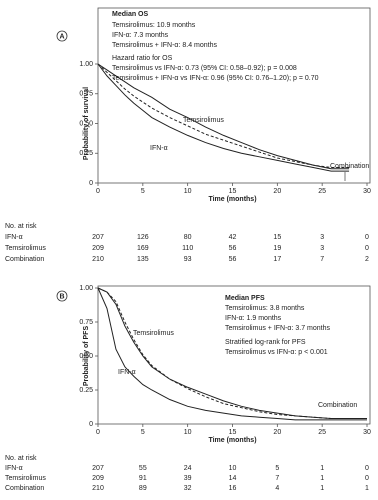  I want to click on risk-value: 17, so click(277, 259).